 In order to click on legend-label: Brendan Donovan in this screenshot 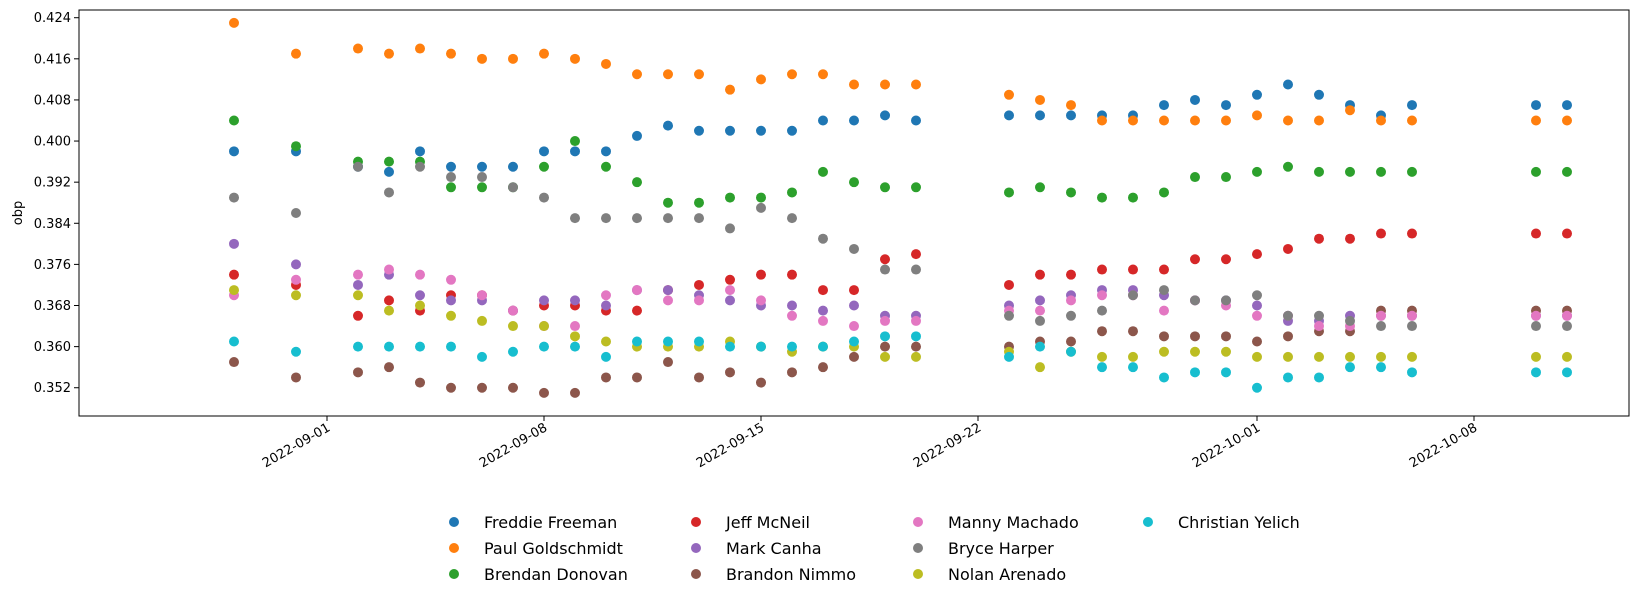, I will do `click(556, 574)`.